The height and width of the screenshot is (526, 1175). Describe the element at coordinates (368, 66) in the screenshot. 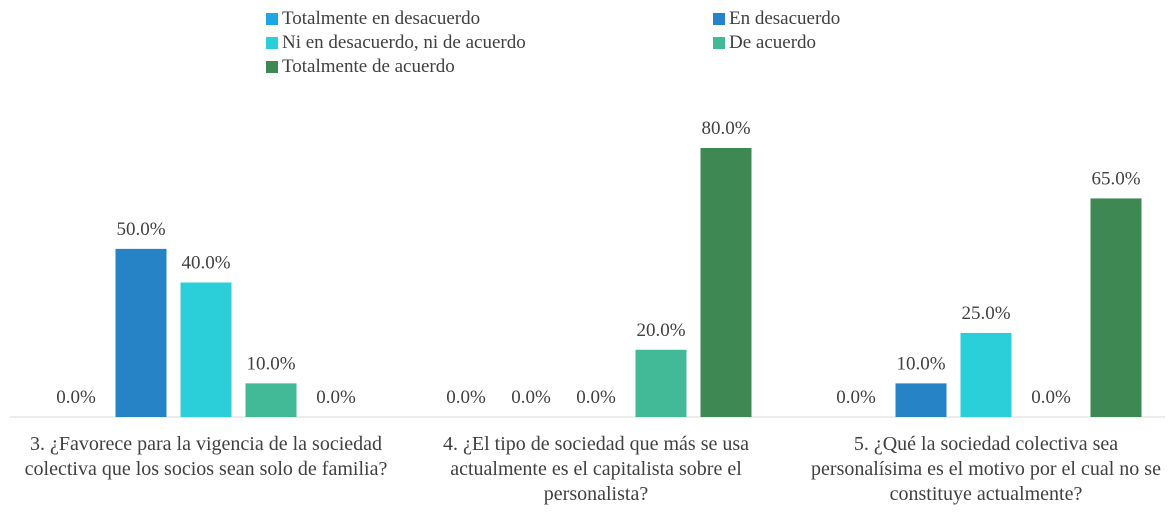

I see `legend-label: Totalmente de acuerdo` at that location.